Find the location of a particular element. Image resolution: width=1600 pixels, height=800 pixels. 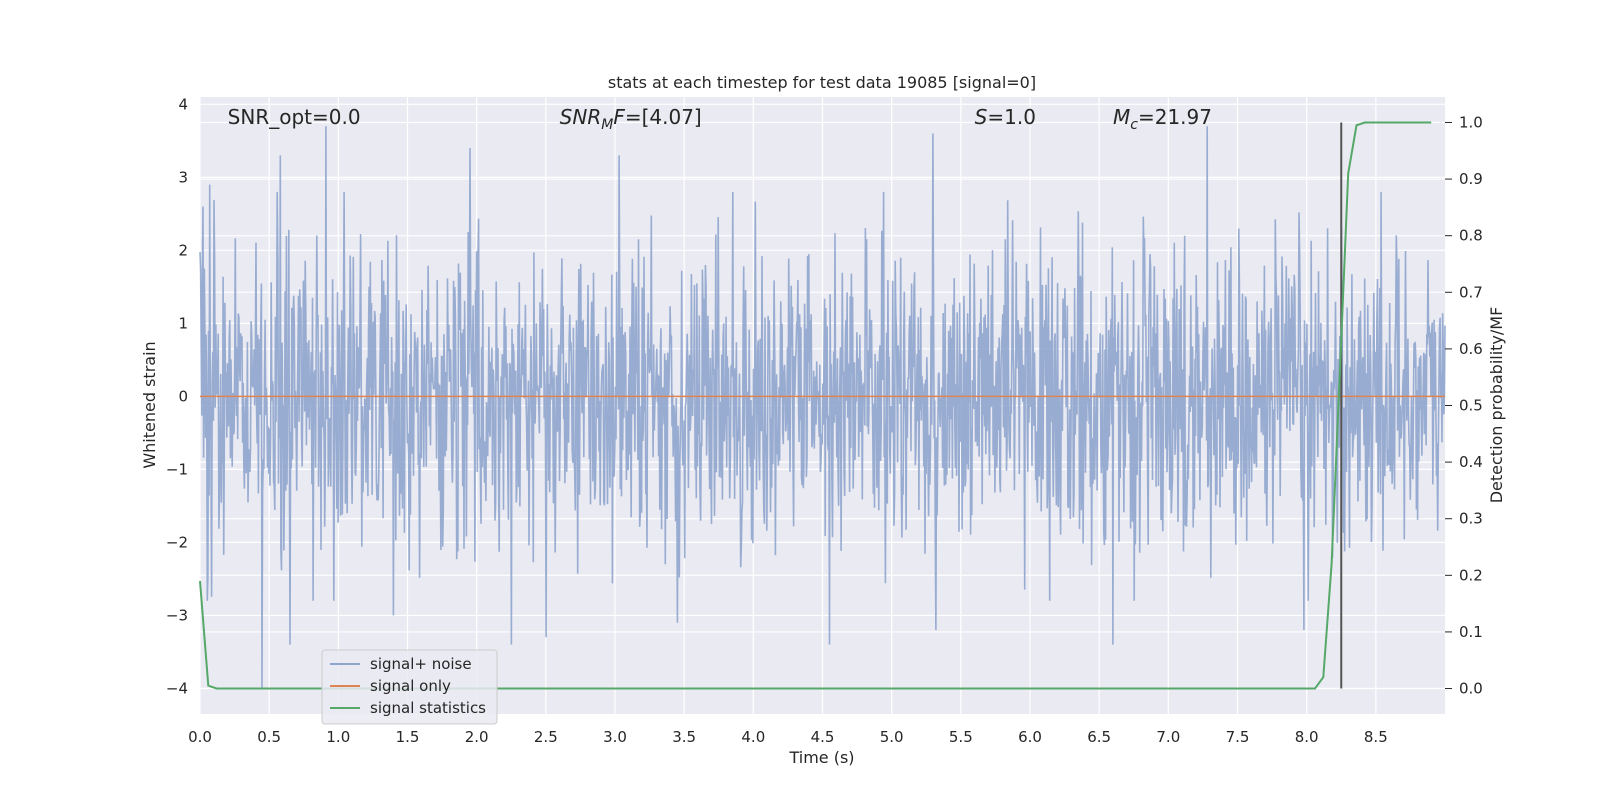

y2-tick-label: 0.5 is located at coordinates (1471, 406).